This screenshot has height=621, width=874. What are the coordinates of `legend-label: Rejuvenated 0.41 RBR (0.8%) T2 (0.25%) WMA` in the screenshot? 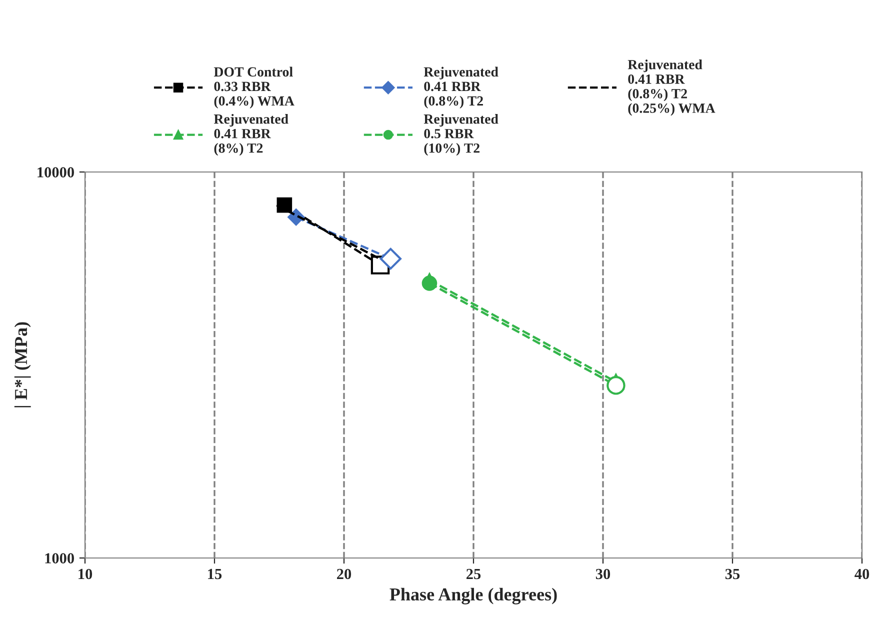 It's located at (672, 88).